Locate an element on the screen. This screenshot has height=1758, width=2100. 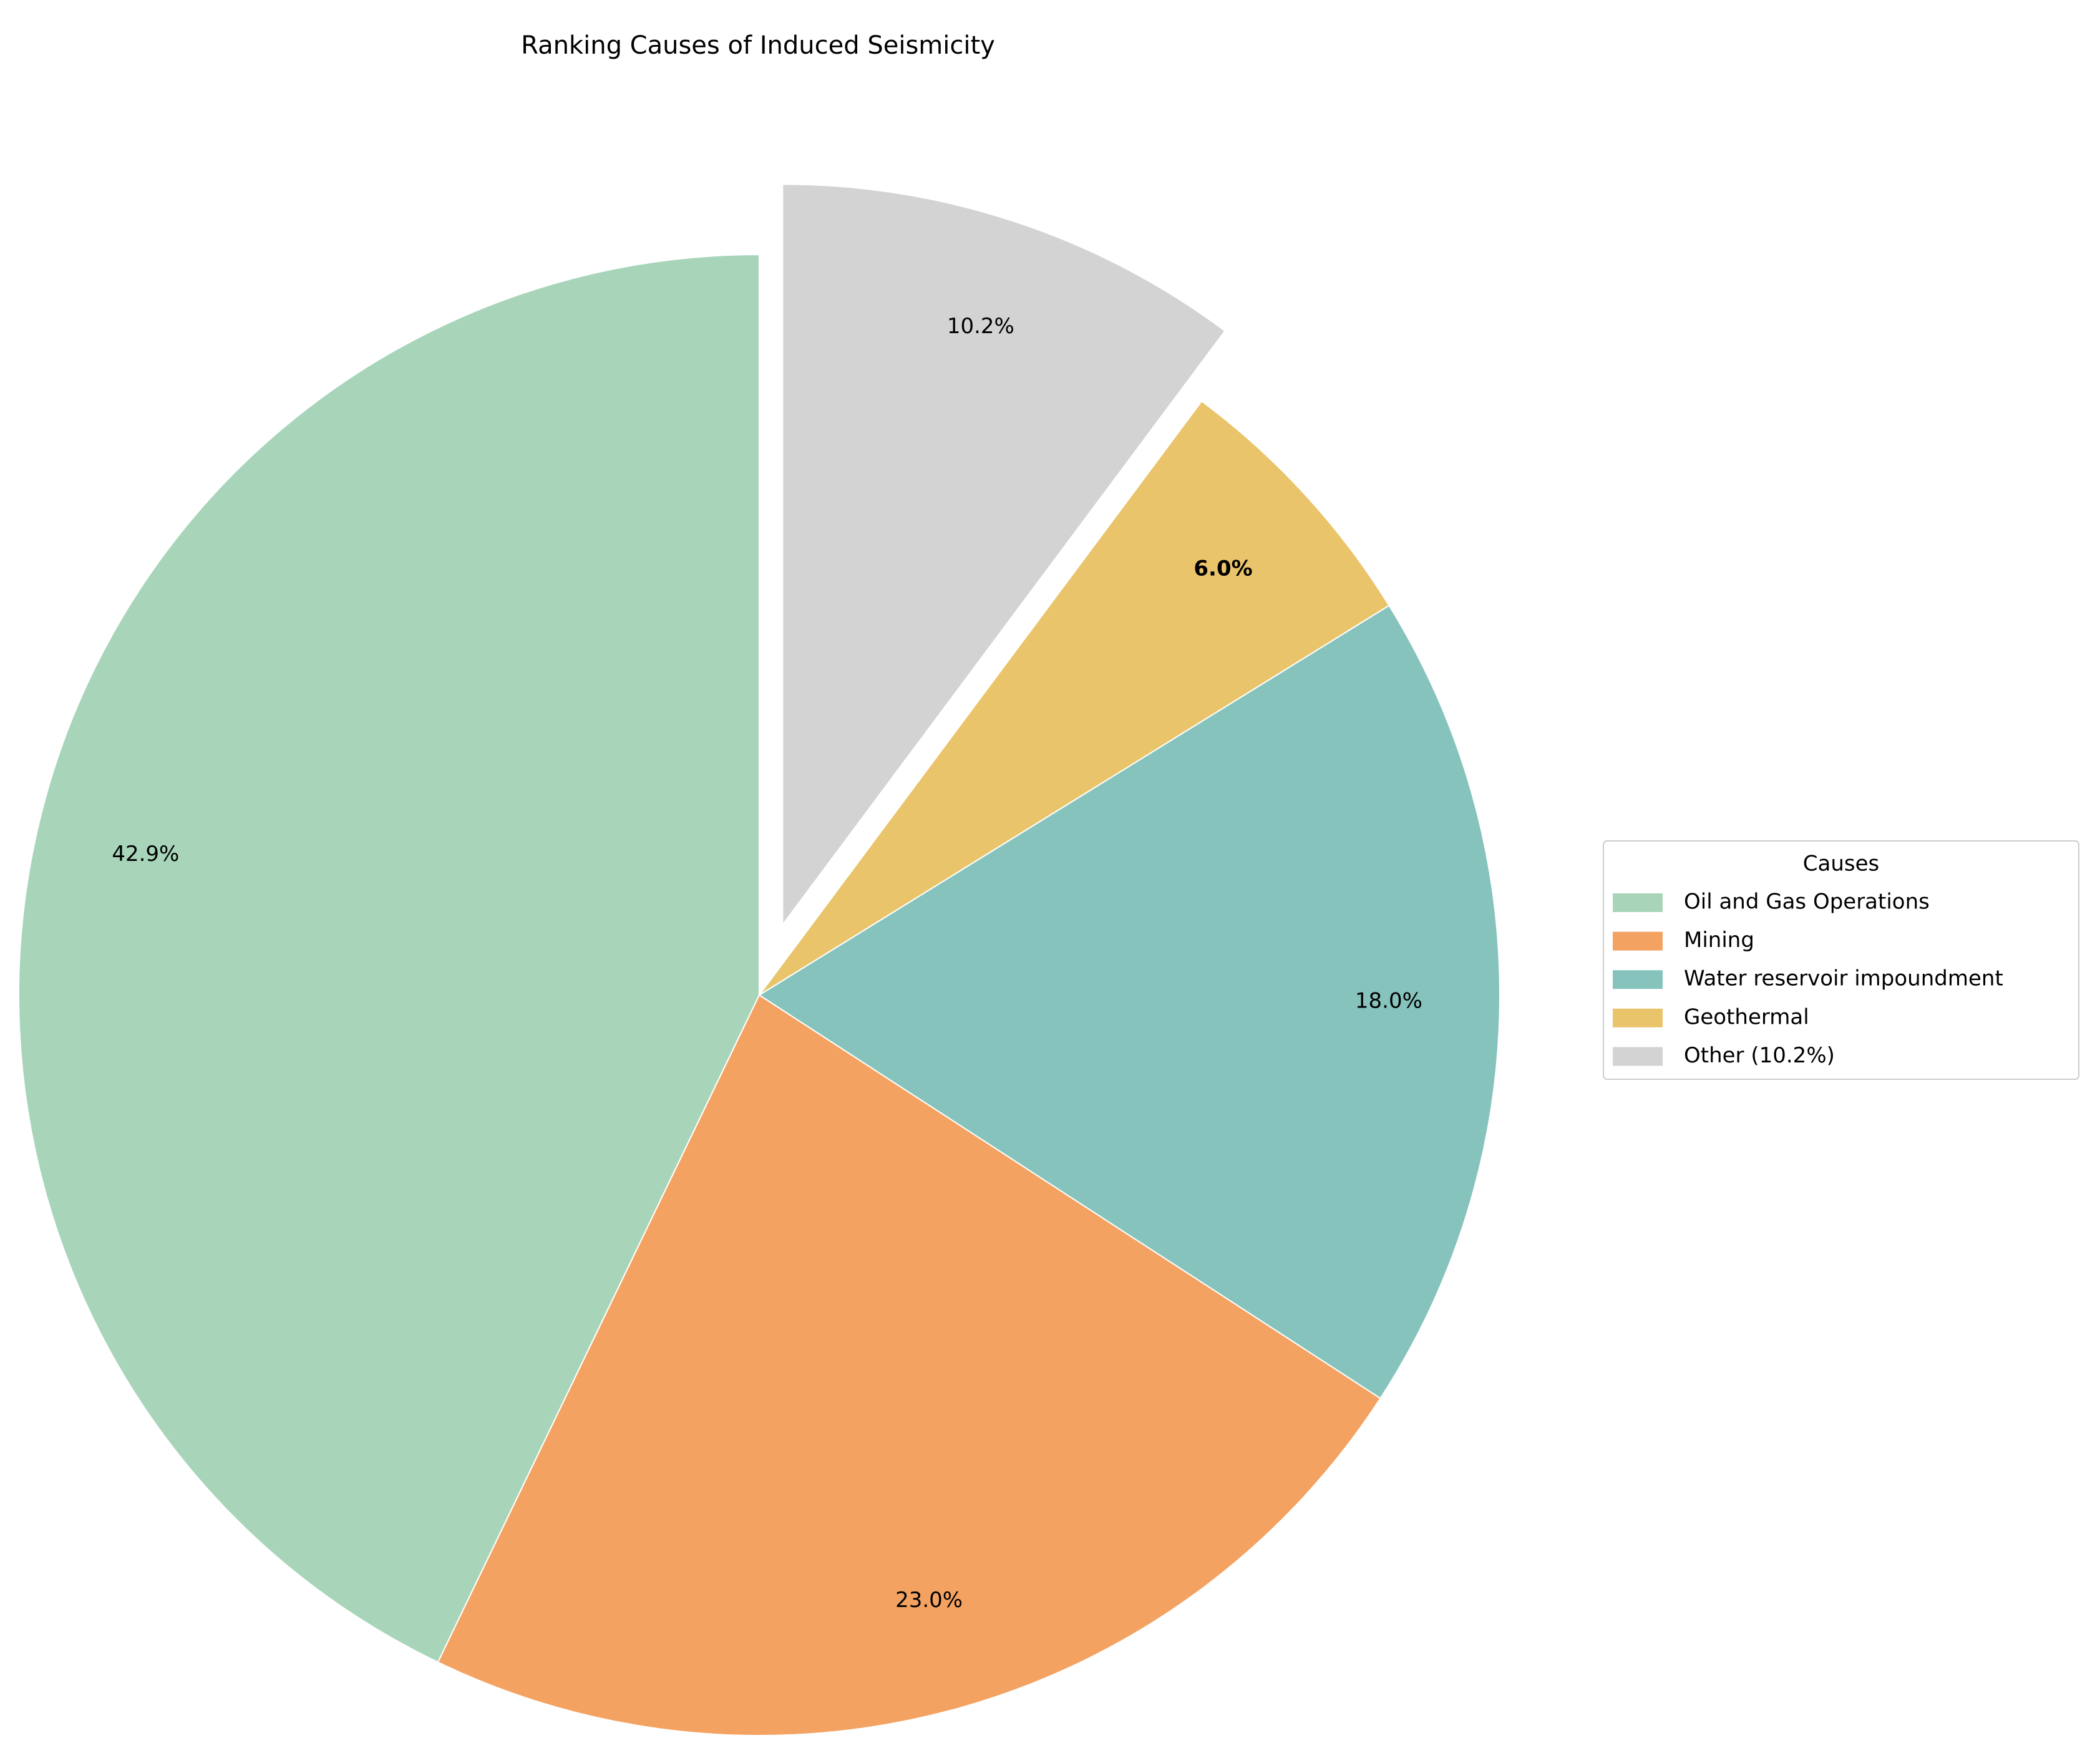
legend-title: Causes is located at coordinates (1841, 864).